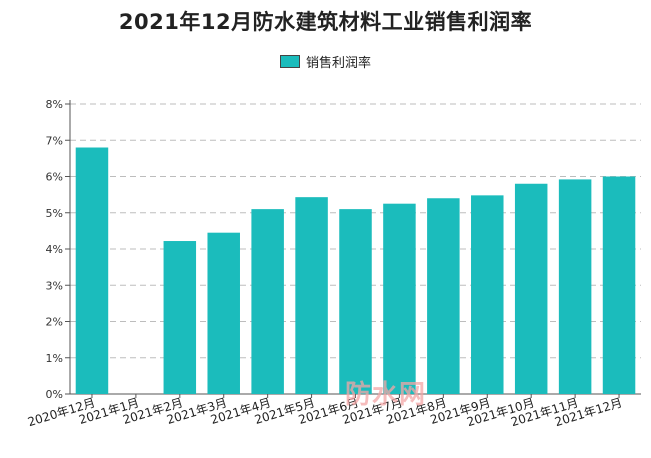  Describe the element at coordinates (54, 394) in the screenshot. I see `y-tick-label: 0%` at that location.